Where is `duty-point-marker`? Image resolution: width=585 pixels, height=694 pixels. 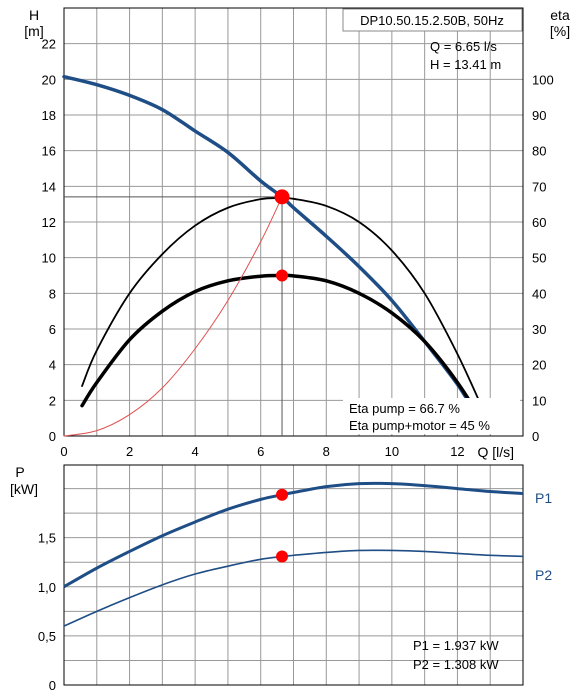 duty-point-marker is located at coordinates (282, 197).